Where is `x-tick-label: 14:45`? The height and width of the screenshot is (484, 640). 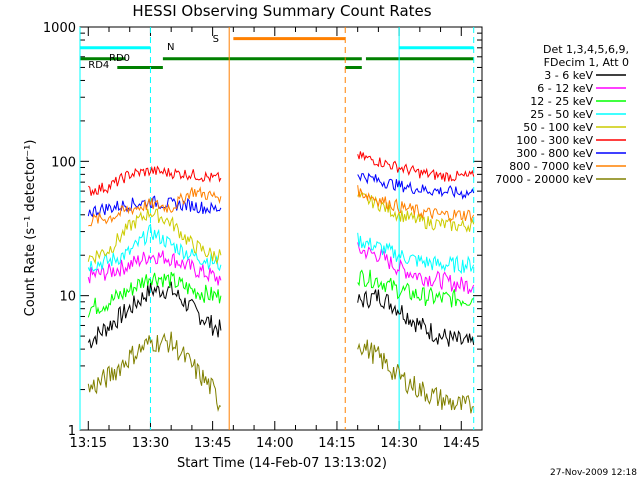
x-tick-label: 14:45 is located at coordinates (461, 443).